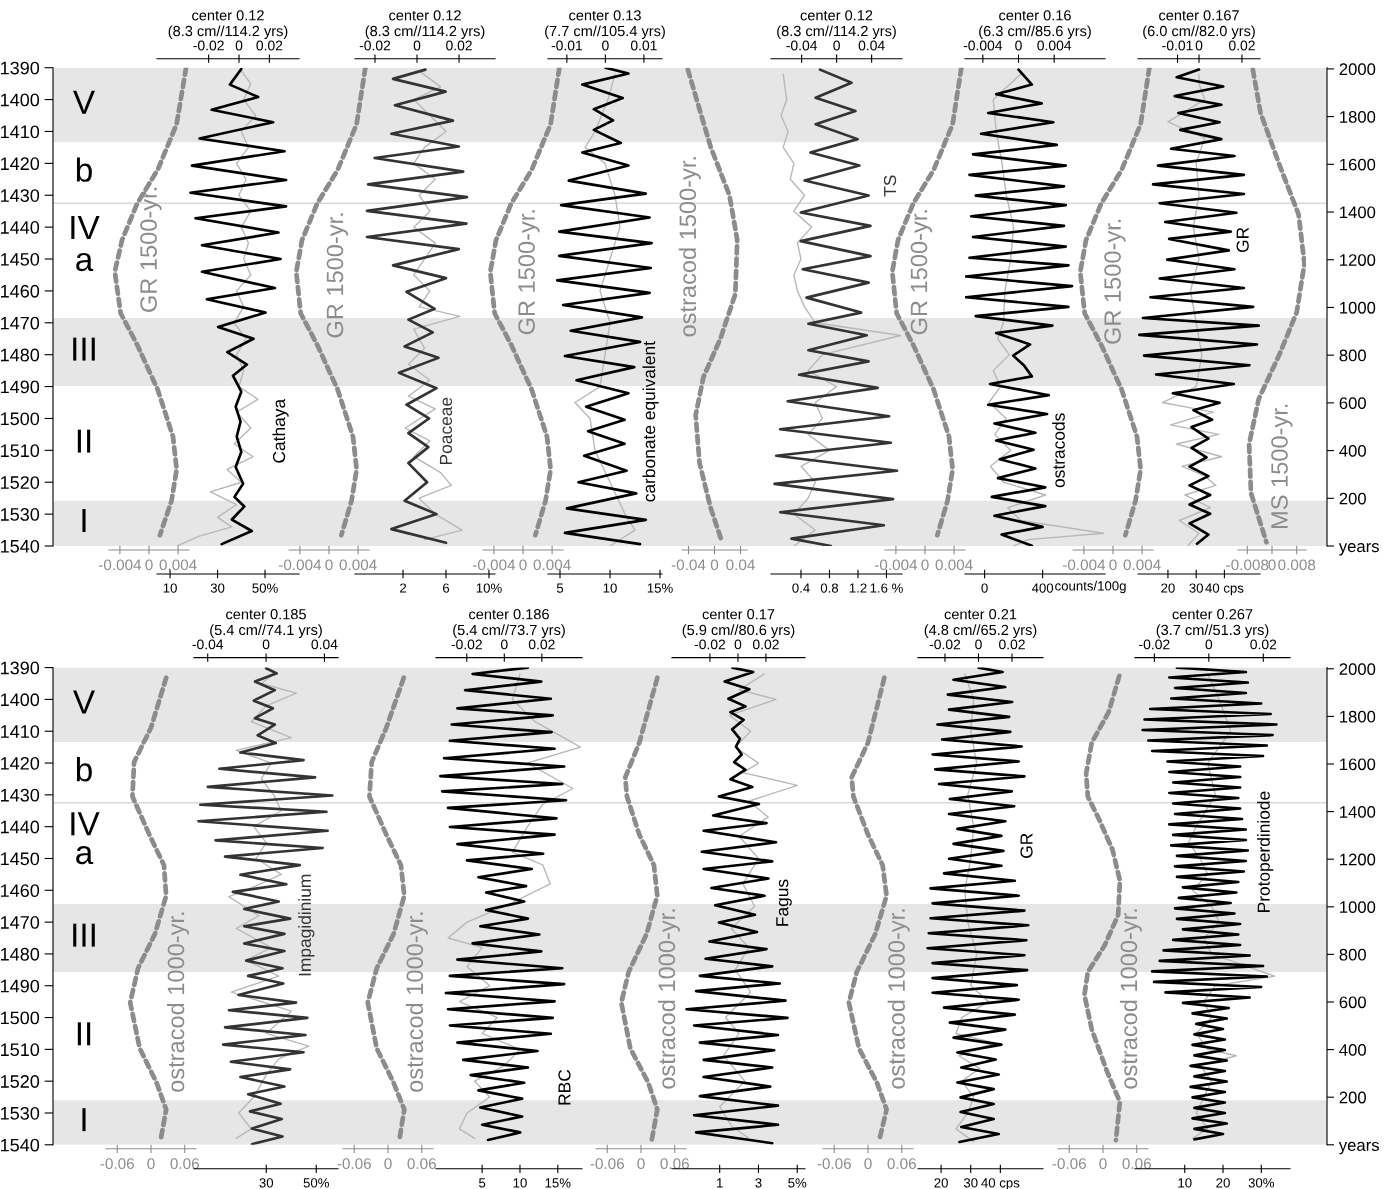  I want to click on text: MS 1500-yr., so click(1282, 466).